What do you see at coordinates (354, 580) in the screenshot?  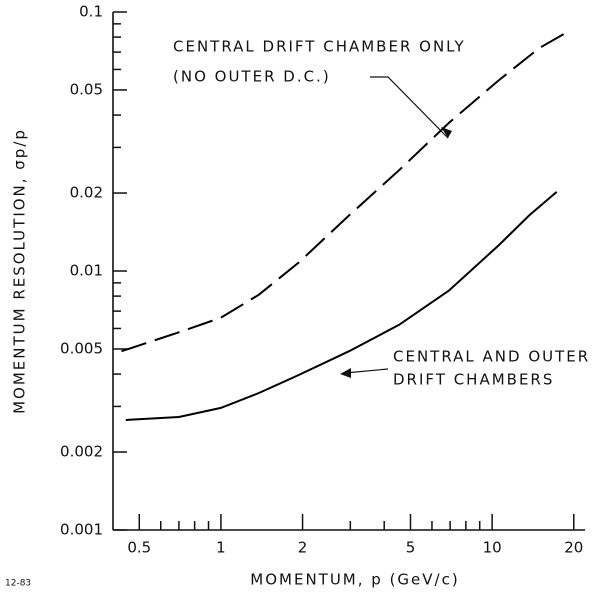 I see `x-axis-label: MOMENTUM, p (GeV/c)` at bounding box center [354, 580].